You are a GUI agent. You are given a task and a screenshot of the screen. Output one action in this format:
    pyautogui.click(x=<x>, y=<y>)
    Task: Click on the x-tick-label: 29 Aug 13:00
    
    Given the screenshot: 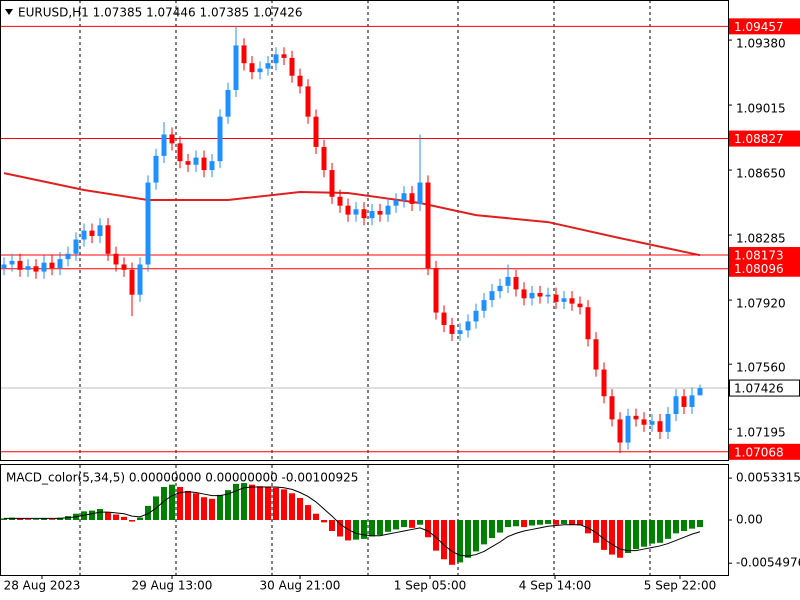 What is the action you would take?
    pyautogui.click(x=172, y=586)
    